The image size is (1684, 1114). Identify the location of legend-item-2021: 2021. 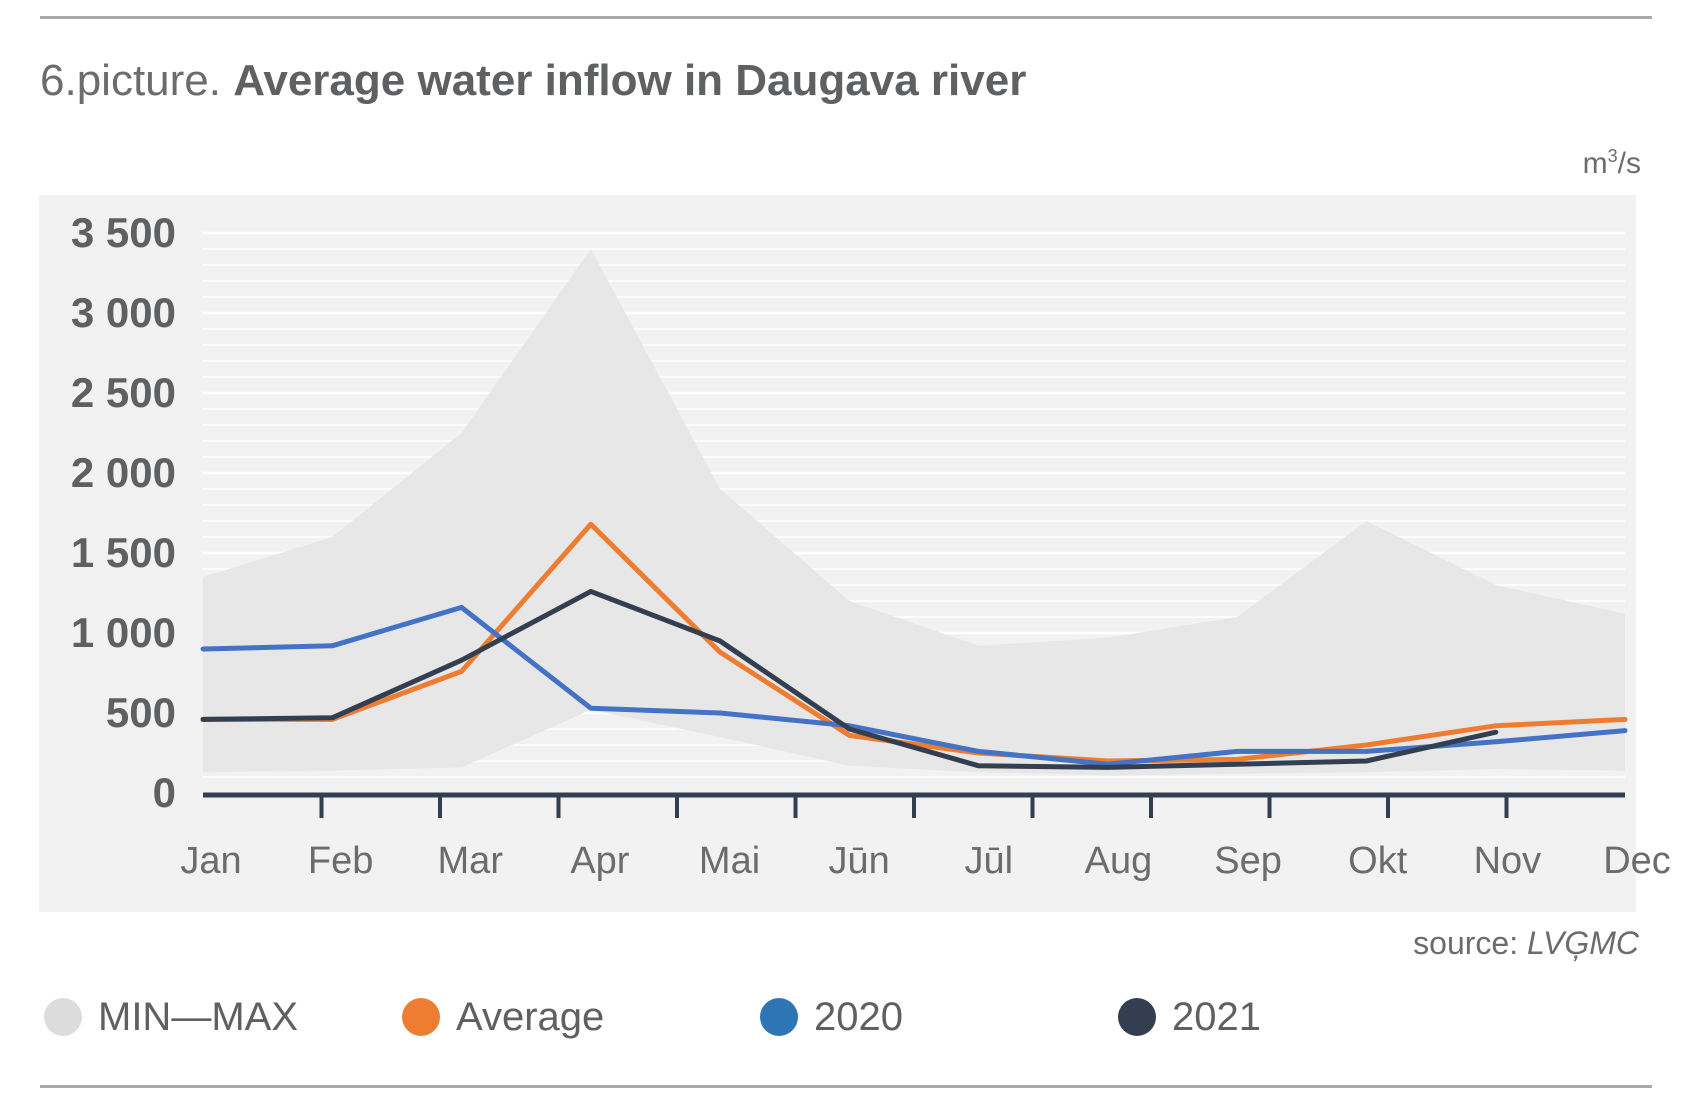
(1189, 1017).